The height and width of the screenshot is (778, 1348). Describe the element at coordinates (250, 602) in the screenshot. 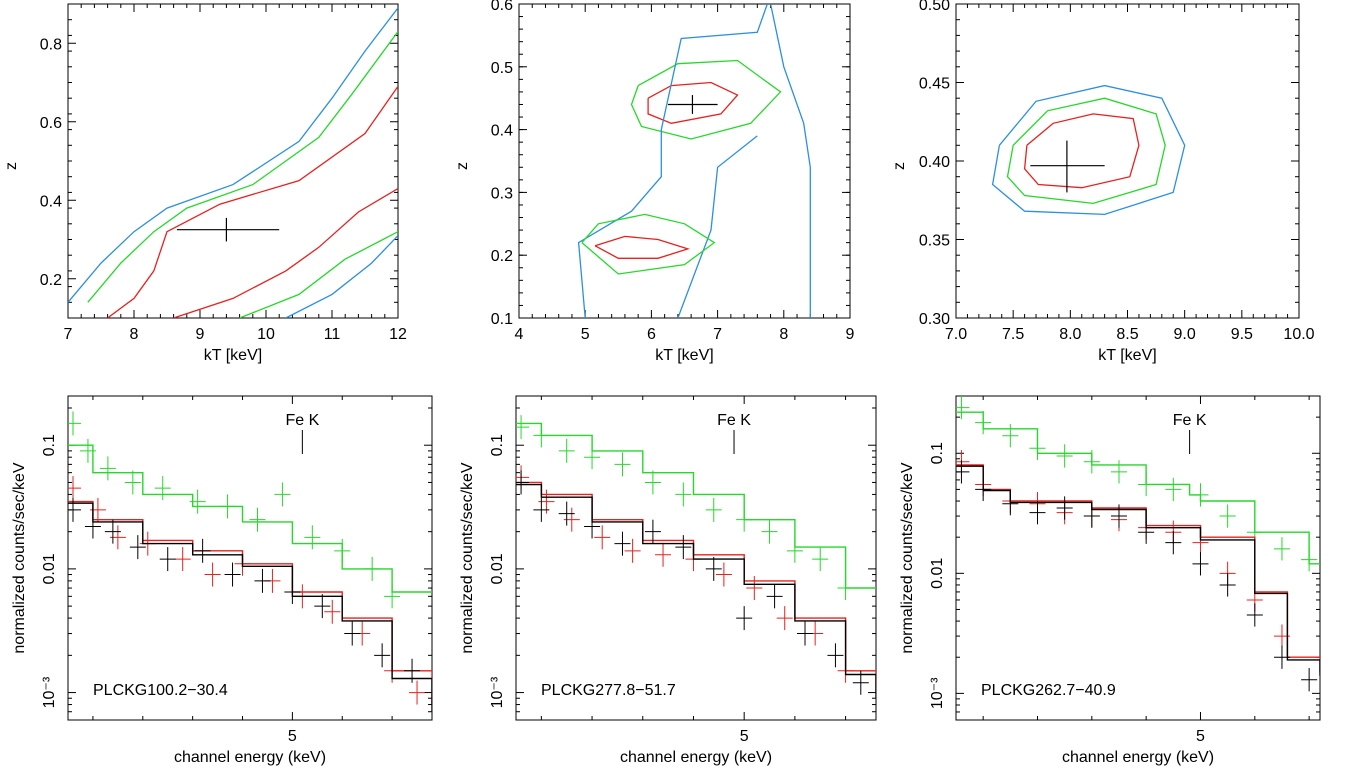

I see `model-red` at that location.